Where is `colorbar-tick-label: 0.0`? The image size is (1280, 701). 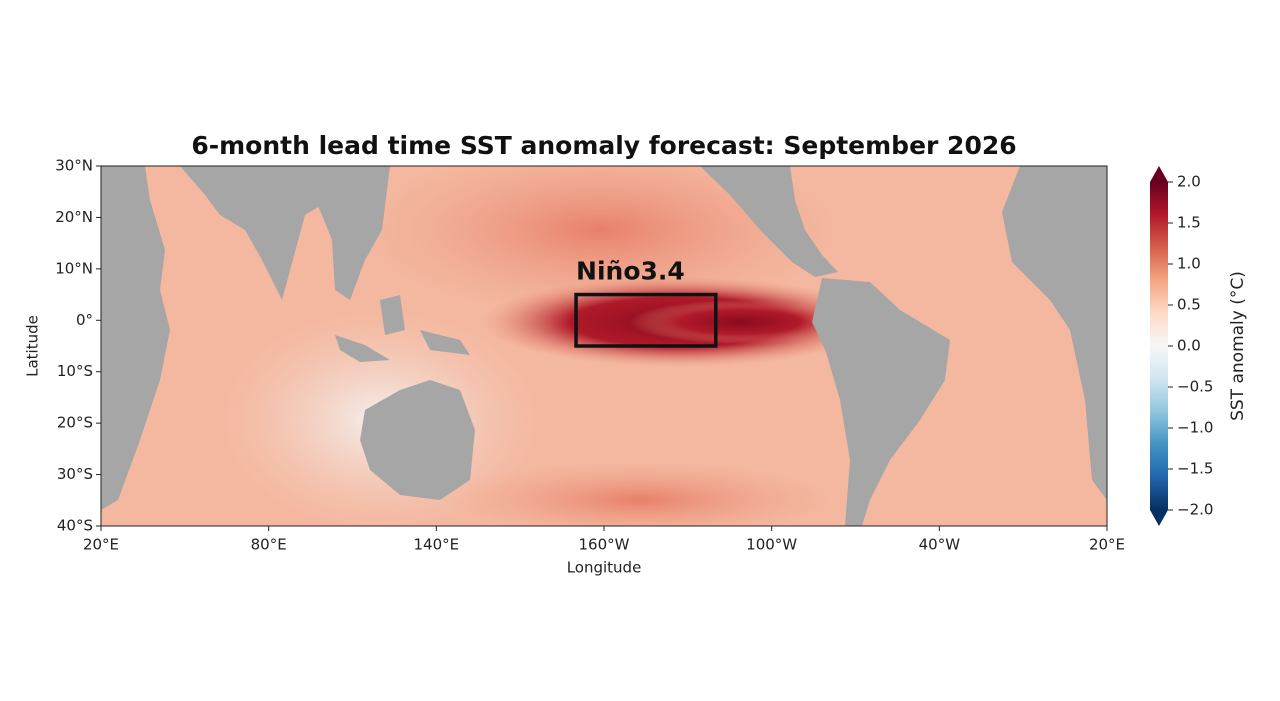 colorbar-tick-label: 0.0 is located at coordinates (1189, 346).